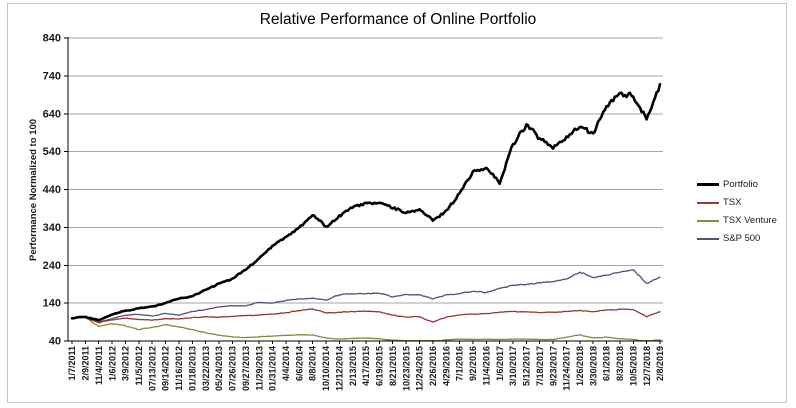 The width and height of the screenshot is (796, 408). What do you see at coordinates (99, 365) in the screenshot?
I see `x-tick-label: 11/4/2011` at bounding box center [99, 365].